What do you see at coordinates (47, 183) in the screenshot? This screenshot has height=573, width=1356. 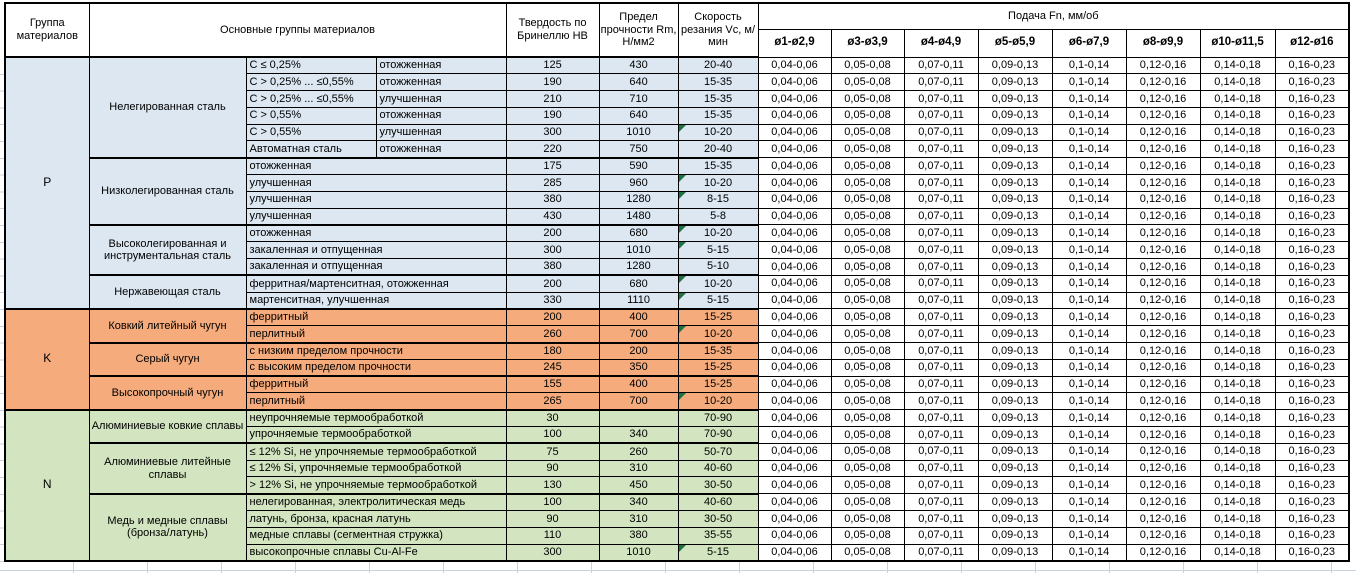 I see `material-group-letter: P` at bounding box center [47, 183].